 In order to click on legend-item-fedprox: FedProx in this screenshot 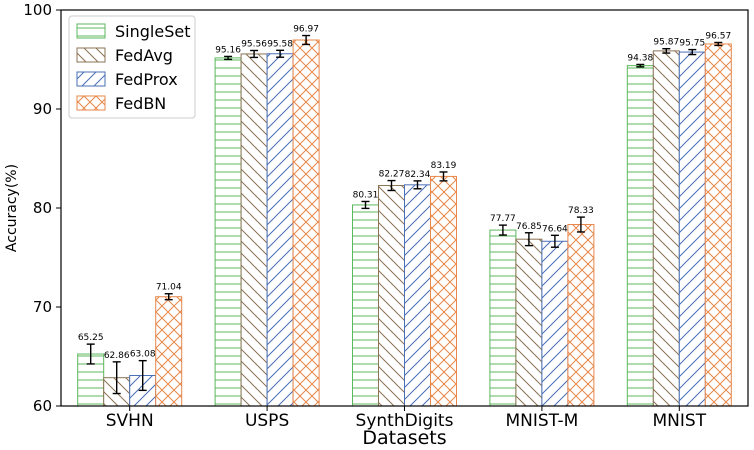, I will do `click(127, 79)`.